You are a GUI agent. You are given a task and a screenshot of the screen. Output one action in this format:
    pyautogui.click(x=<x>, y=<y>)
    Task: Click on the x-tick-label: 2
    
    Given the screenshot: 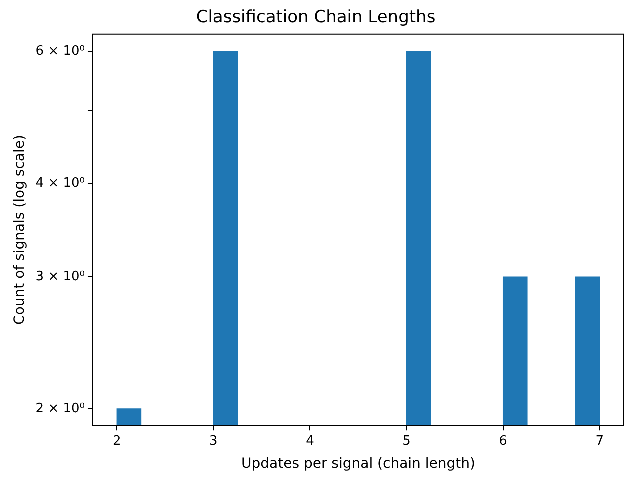 What is the action you would take?
    pyautogui.click(x=117, y=441)
    